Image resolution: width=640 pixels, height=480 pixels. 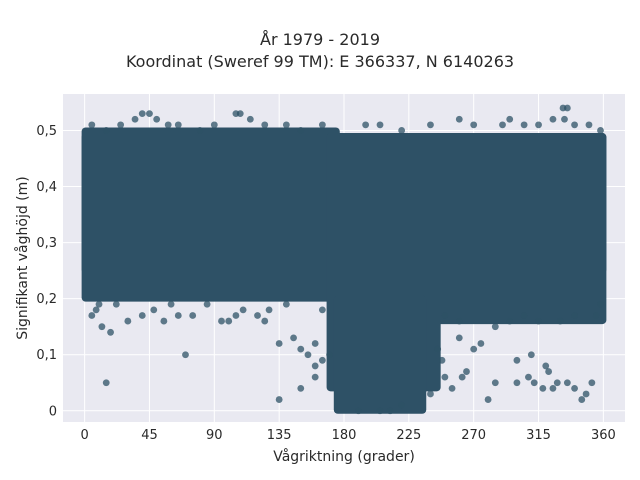 What do you see at coordinates (347, 435) in the screenshot?
I see `x-tick-labels: 0 45 90 135 180 225 270 315 360` at bounding box center [347, 435].